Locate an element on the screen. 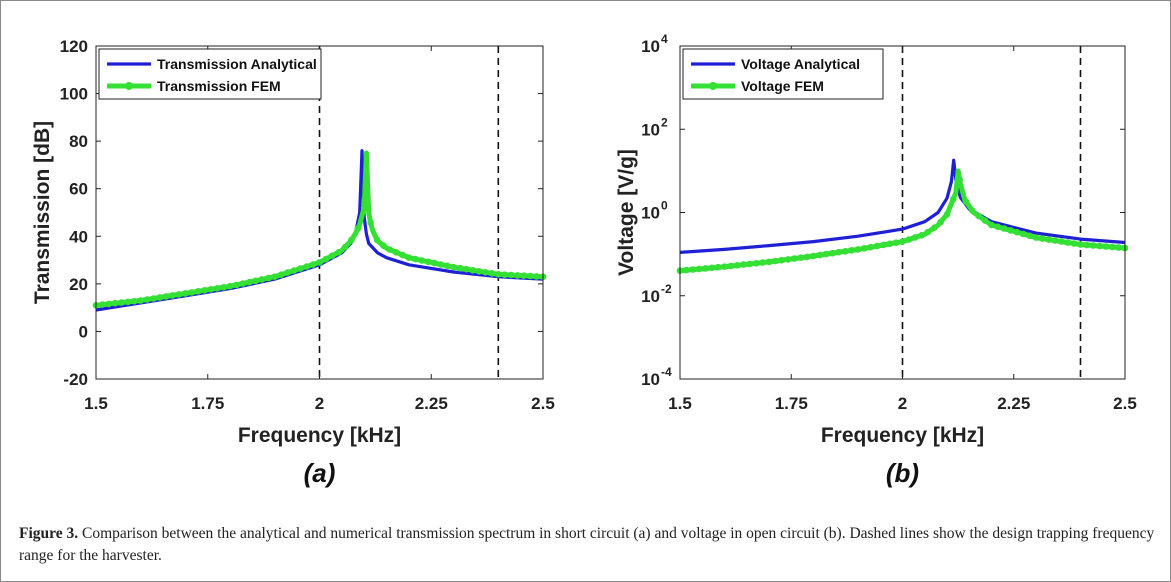  x-axis-label: Frequency [kHz] is located at coordinates (319, 435).